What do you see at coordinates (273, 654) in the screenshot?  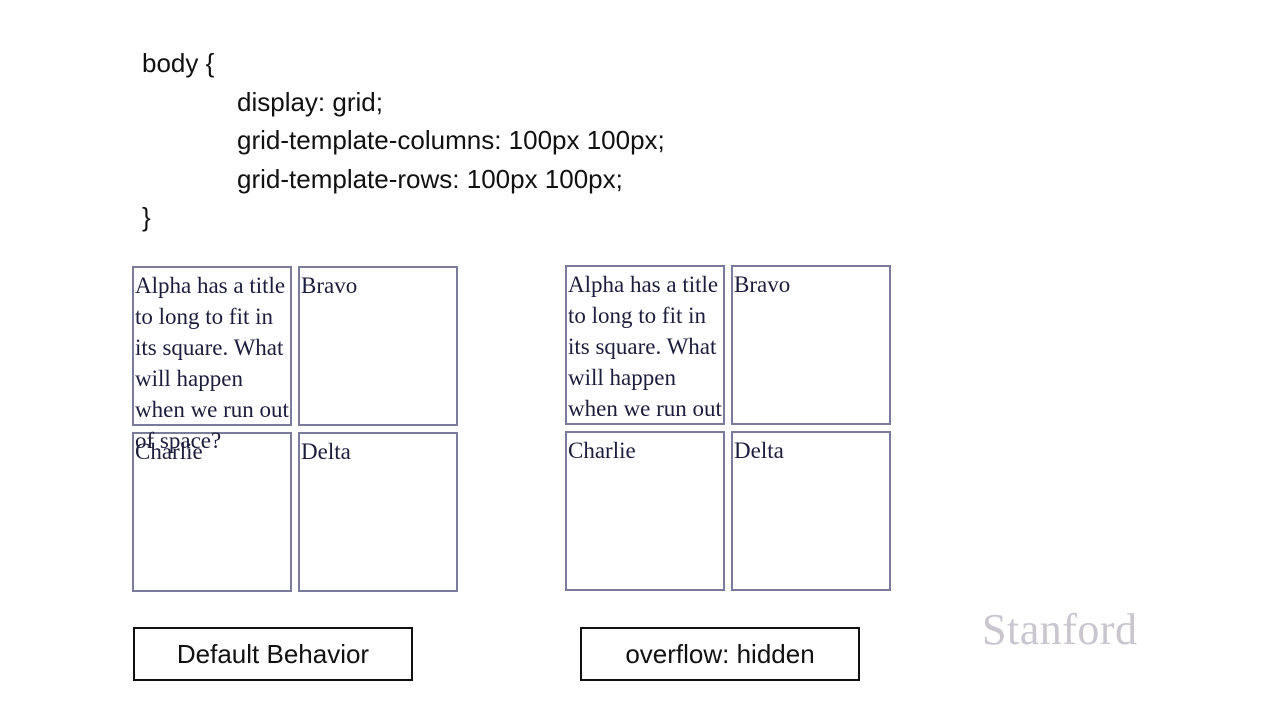 I see `default-behavior-caption: Default Behavior` at bounding box center [273, 654].